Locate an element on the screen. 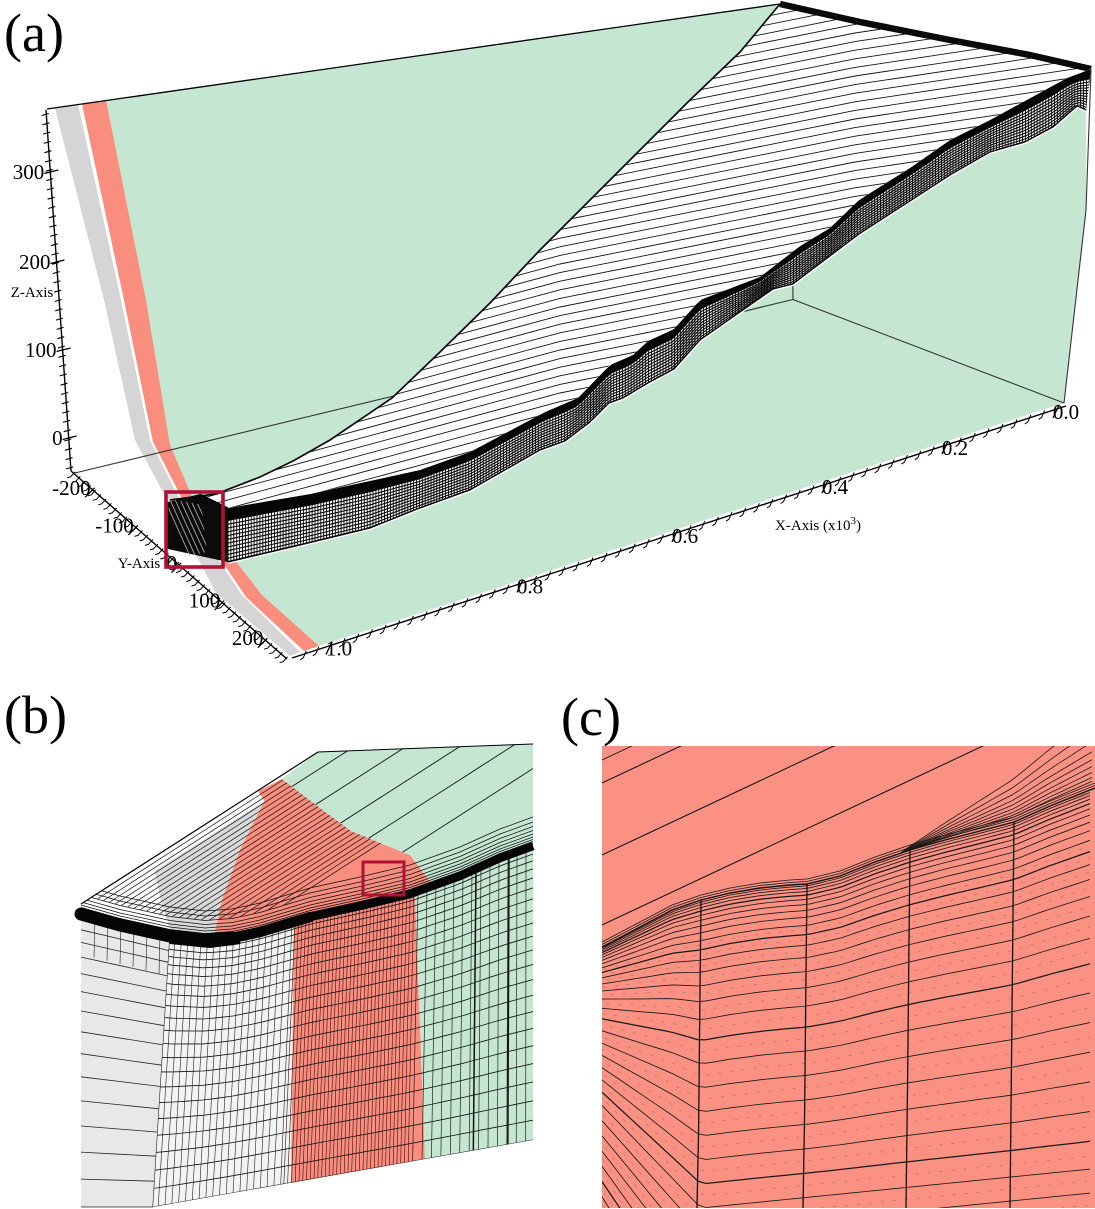 Image resolution: width=1095 pixels, height=1209 pixels. z-axis-title: Z-Axis is located at coordinates (32, 293).